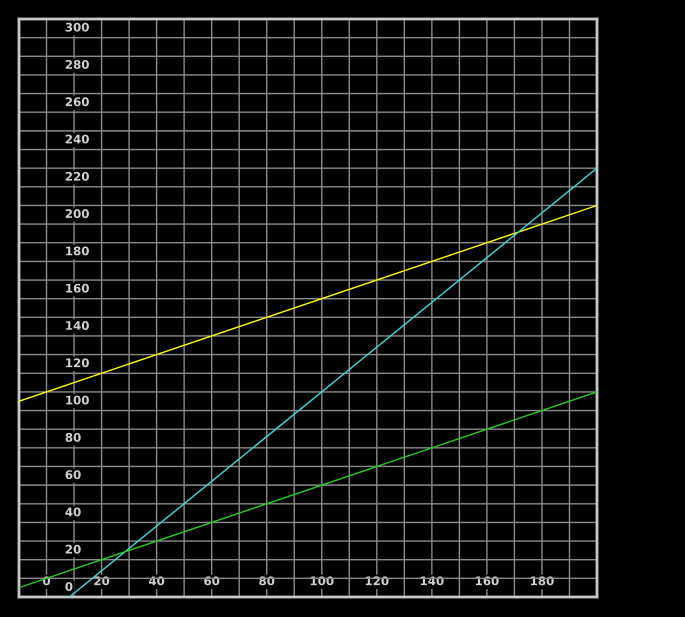  Describe the element at coordinates (77, 363) in the screenshot. I see `y-tick-label: 120` at that location.